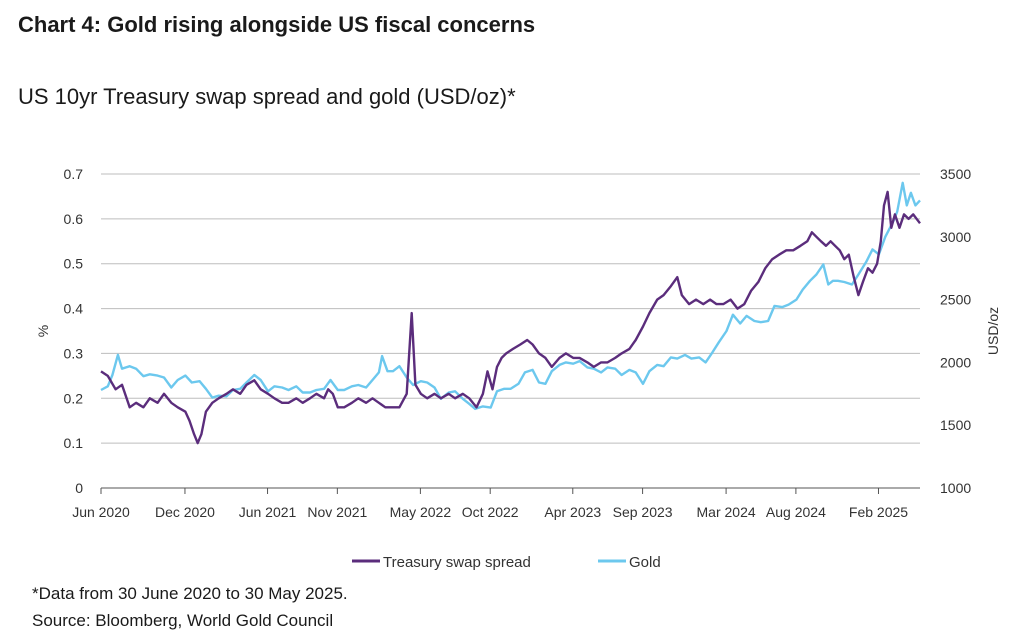  I want to click on x-tick-label: Aug 2024, so click(796, 512).